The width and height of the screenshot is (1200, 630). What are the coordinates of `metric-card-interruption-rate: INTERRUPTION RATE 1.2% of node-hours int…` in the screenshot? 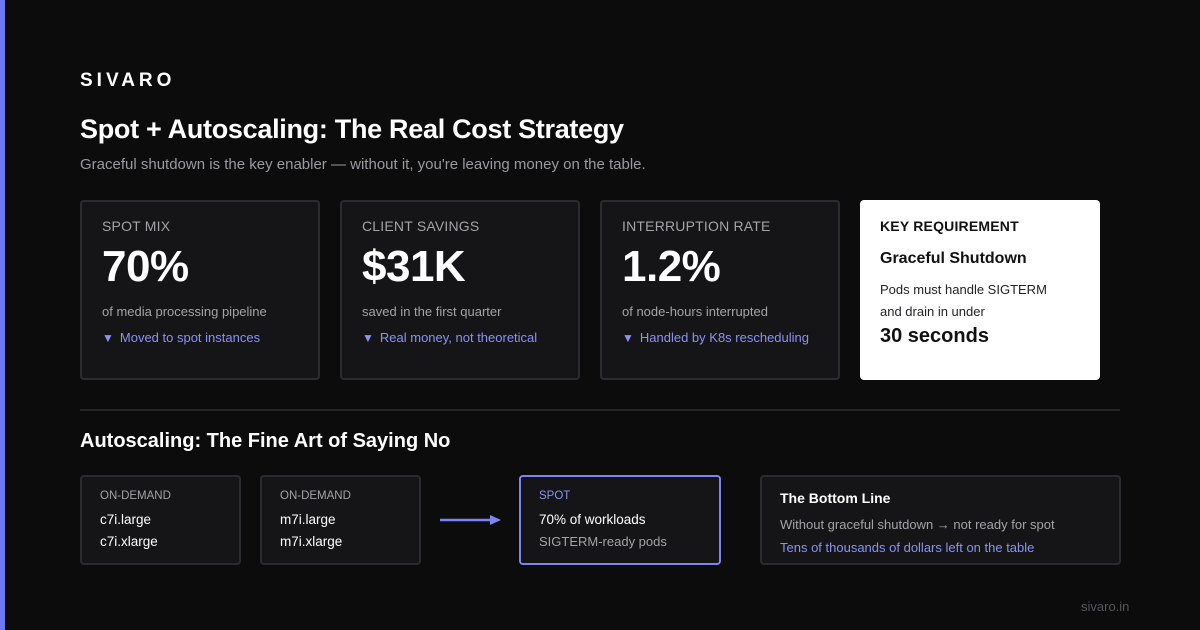 It's located at (720, 290).